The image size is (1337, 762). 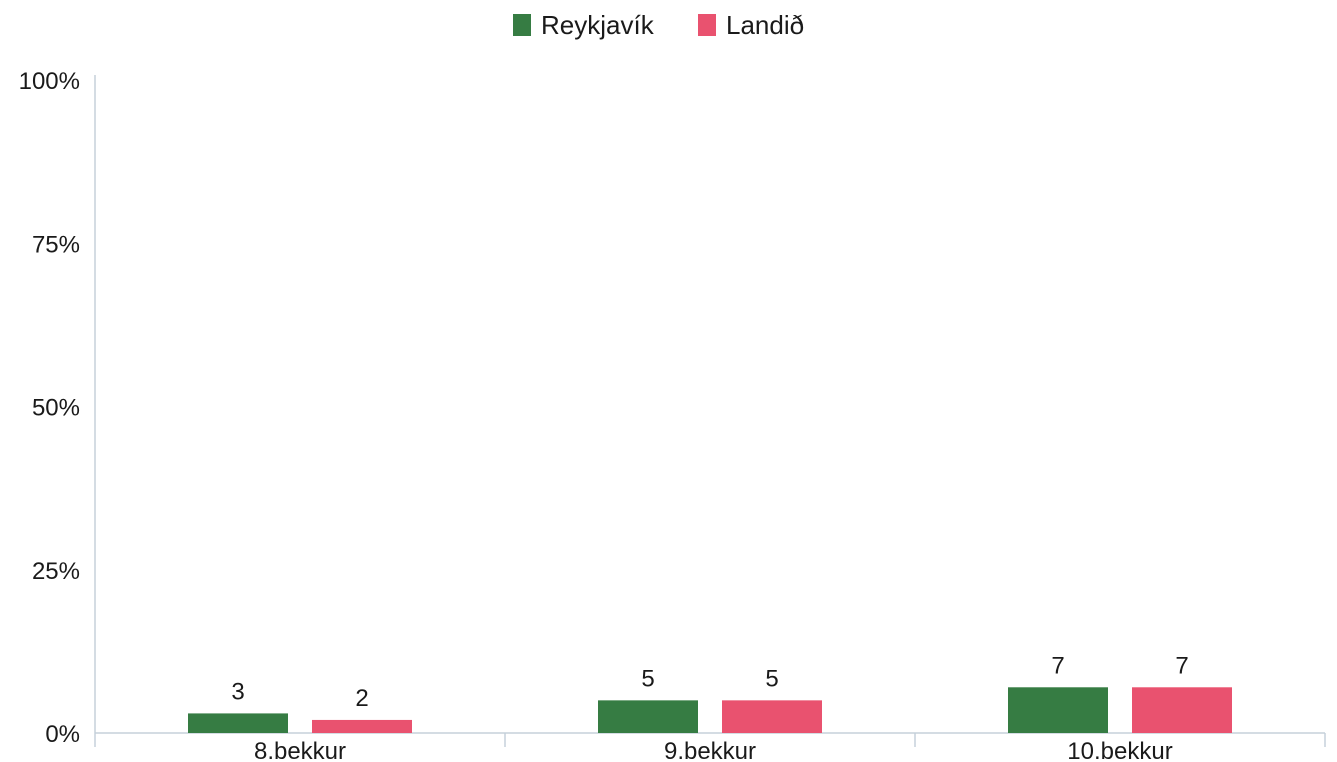 I want to click on x-tick-label: 8.bekkur, so click(x=300, y=750).